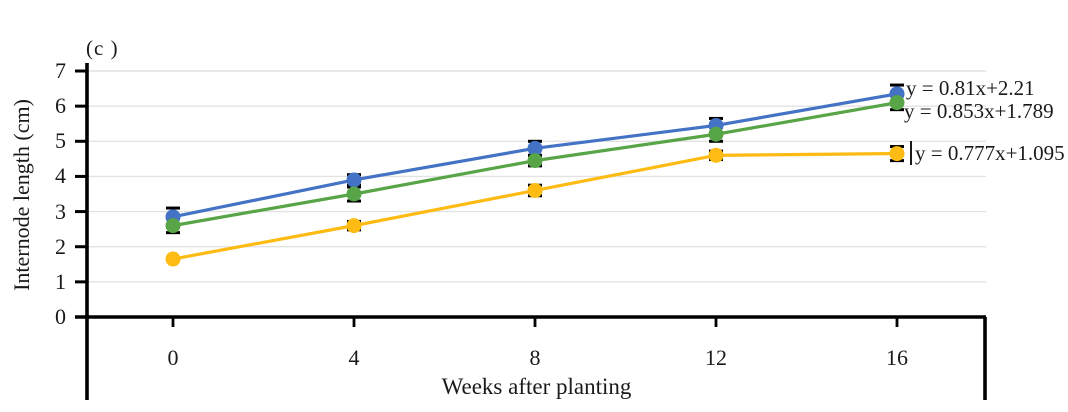 Image resolution: width=1068 pixels, height=412 pixels. I want to click on y-tick-label: 7, so click(60, 70).